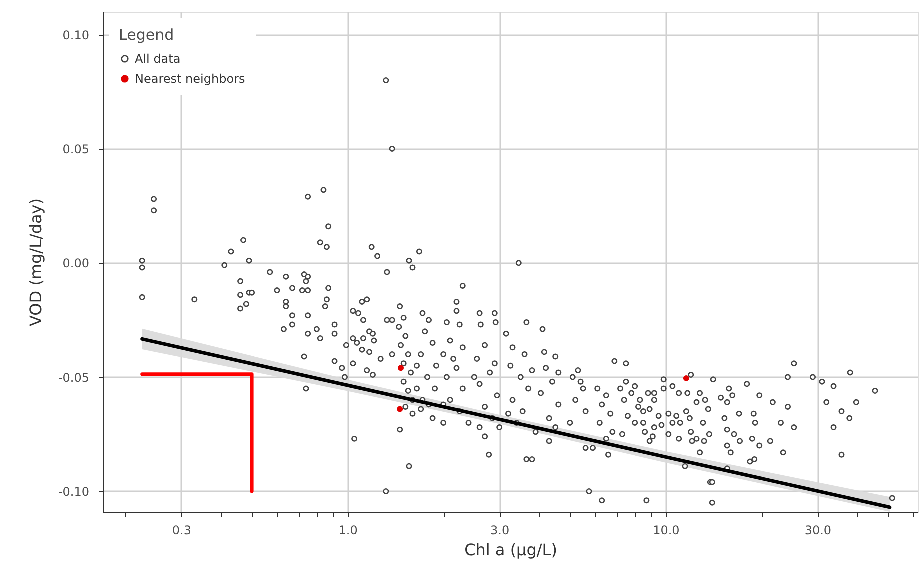 Image resolution: width=922 pixels, height=570 pixels. I want to click on y-tick-label: 0.05, so click(76, 149).